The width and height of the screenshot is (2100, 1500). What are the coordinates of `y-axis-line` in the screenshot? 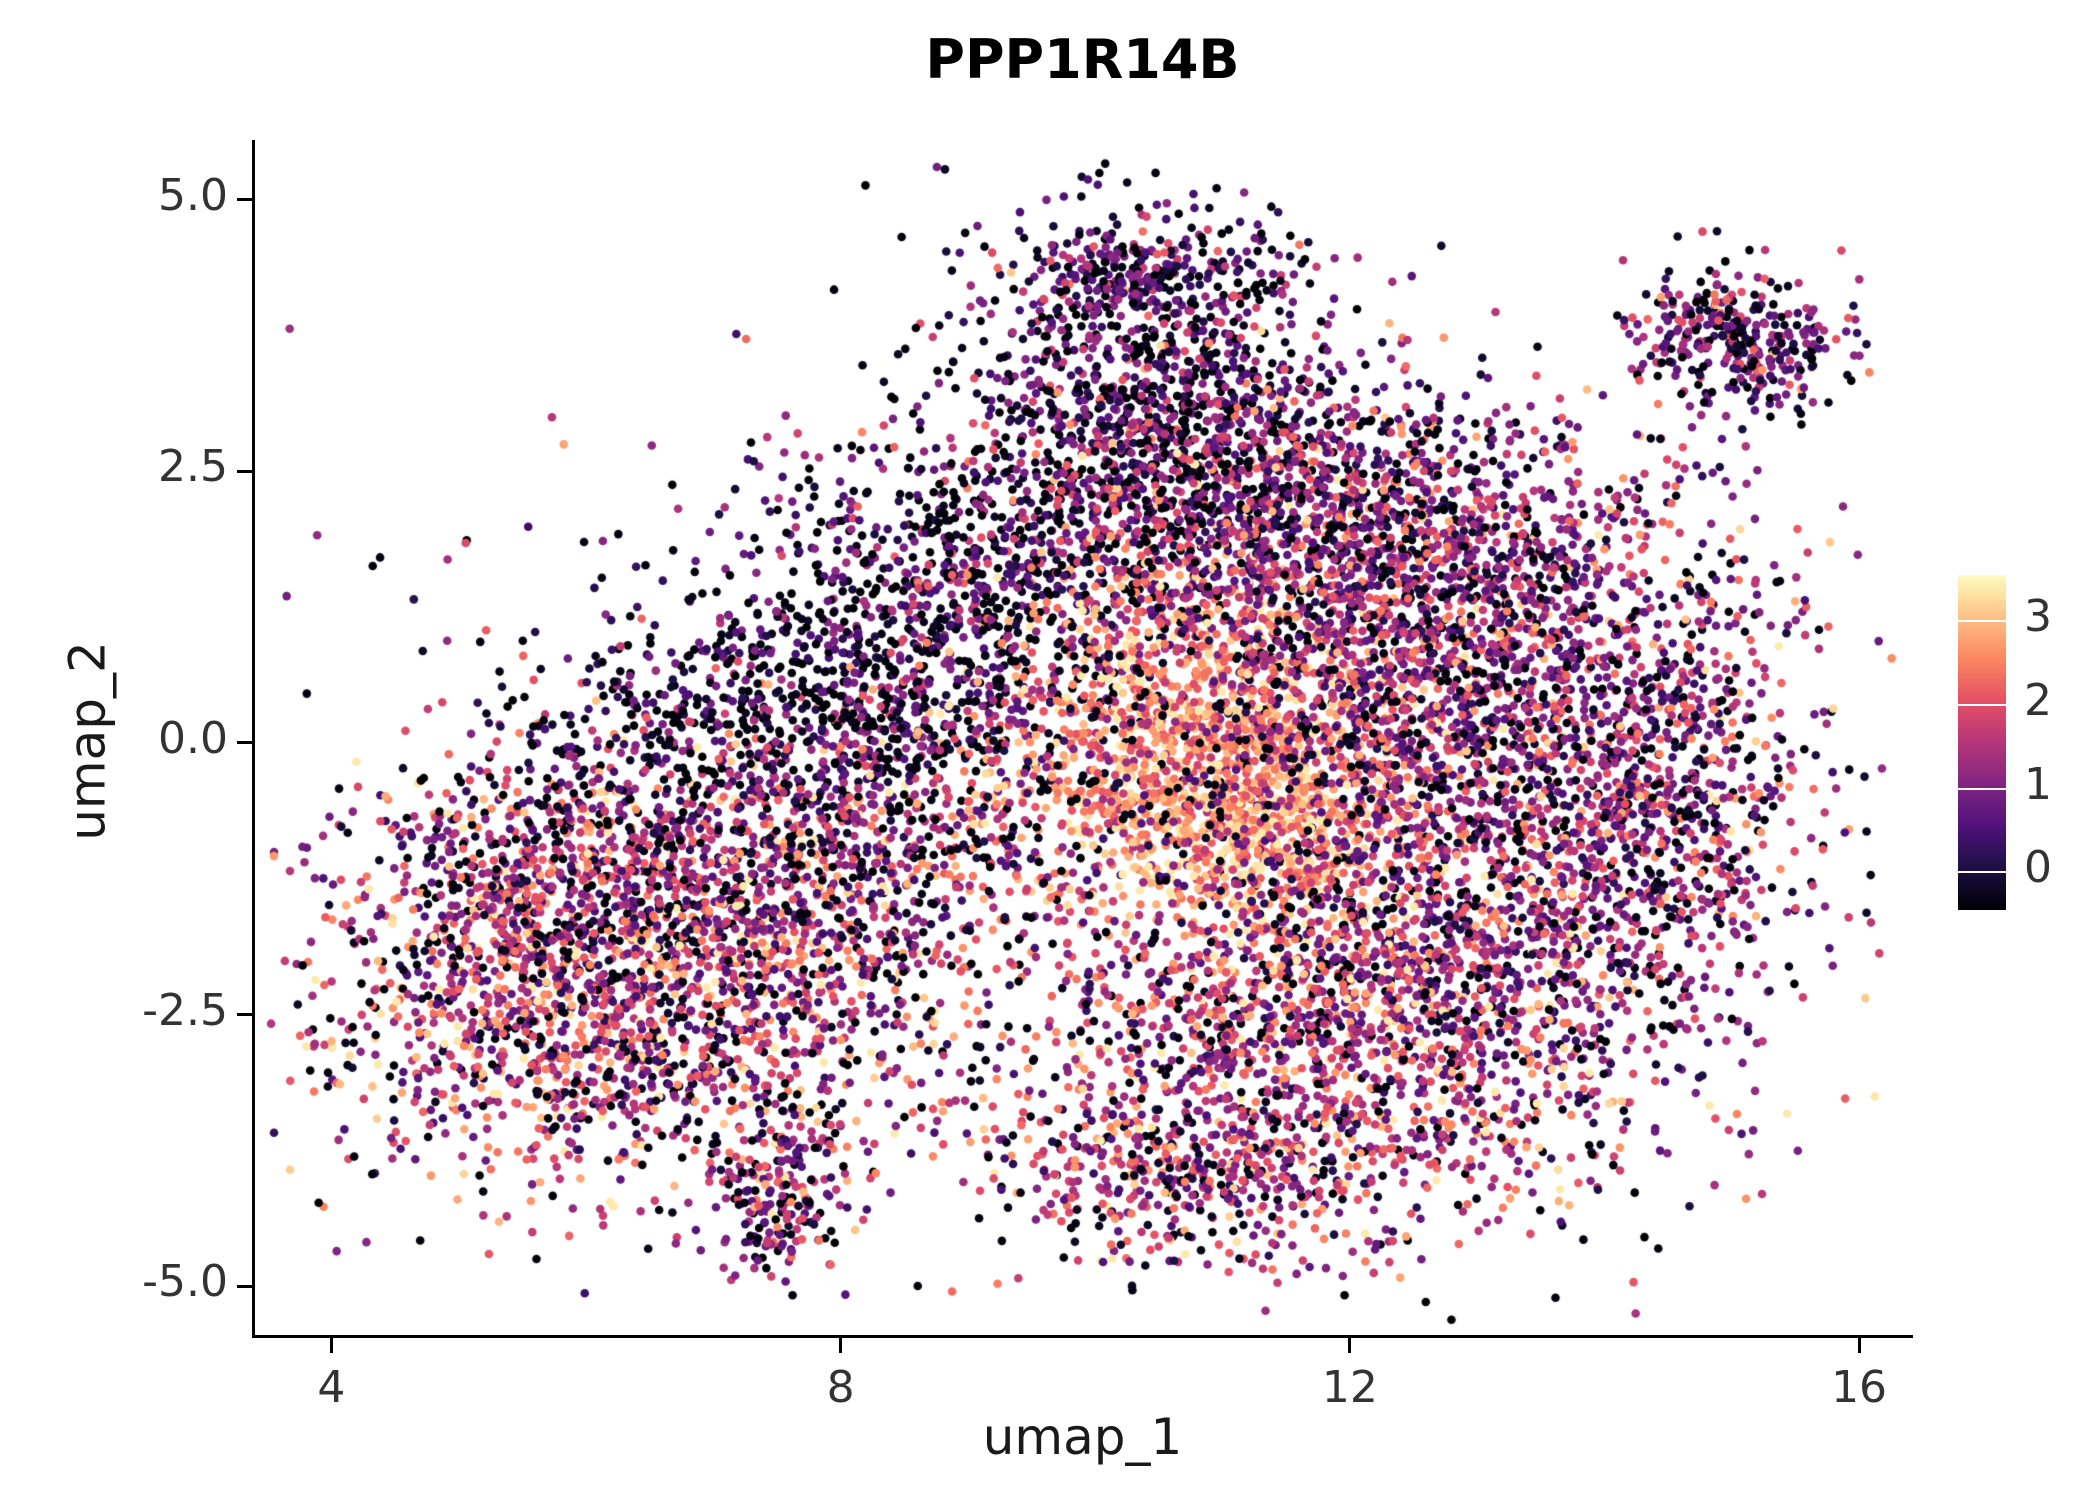 It's located at (253, 739).